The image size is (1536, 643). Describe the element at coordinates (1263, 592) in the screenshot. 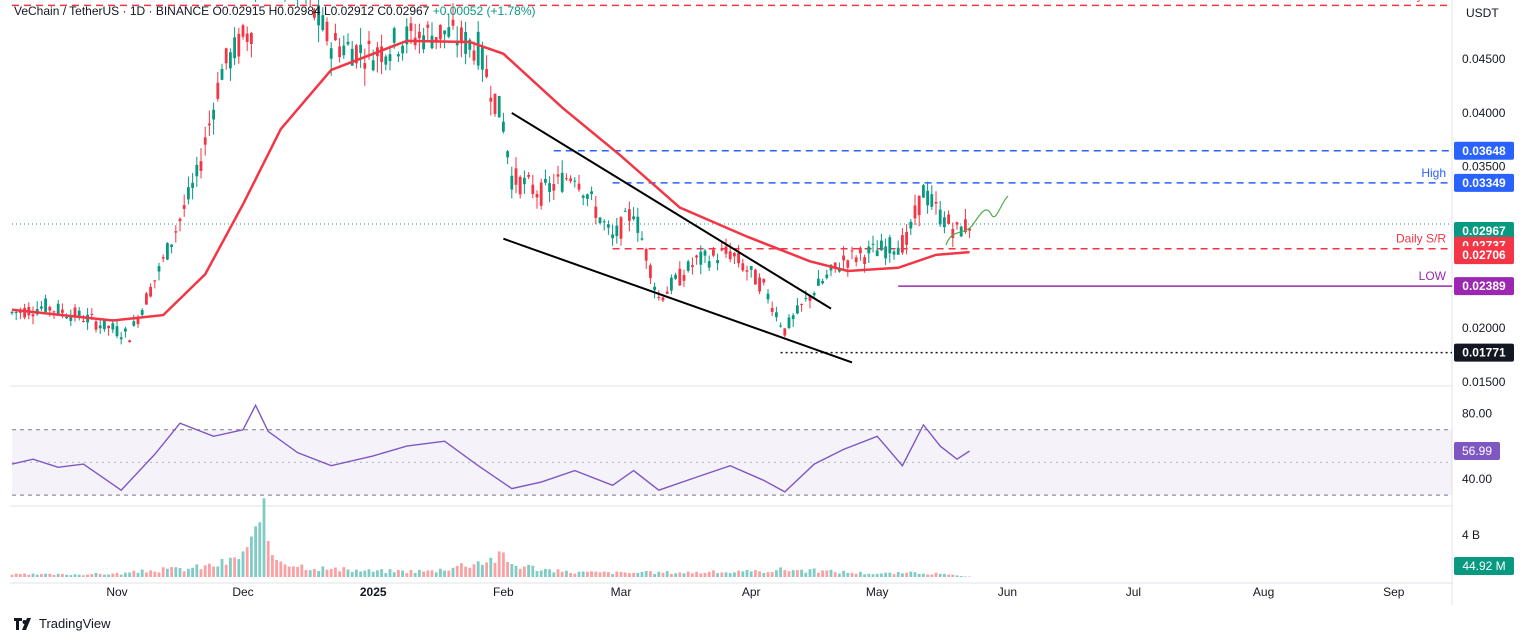

I see `time-tick-label: Aug` at that location.